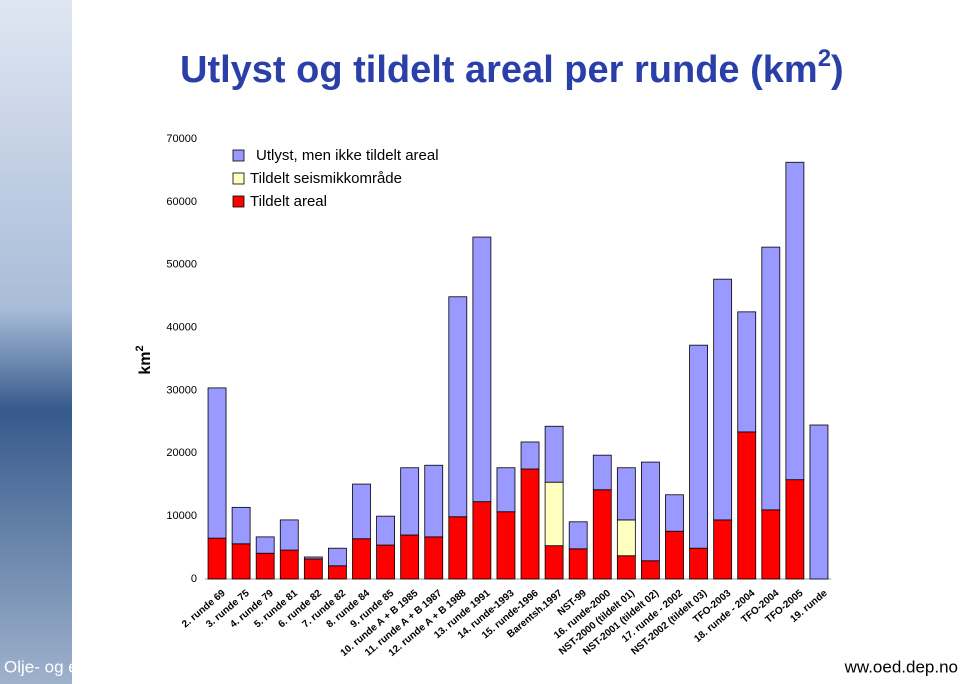  I want to click on y-tick-label: 50000, so click(181, 265).